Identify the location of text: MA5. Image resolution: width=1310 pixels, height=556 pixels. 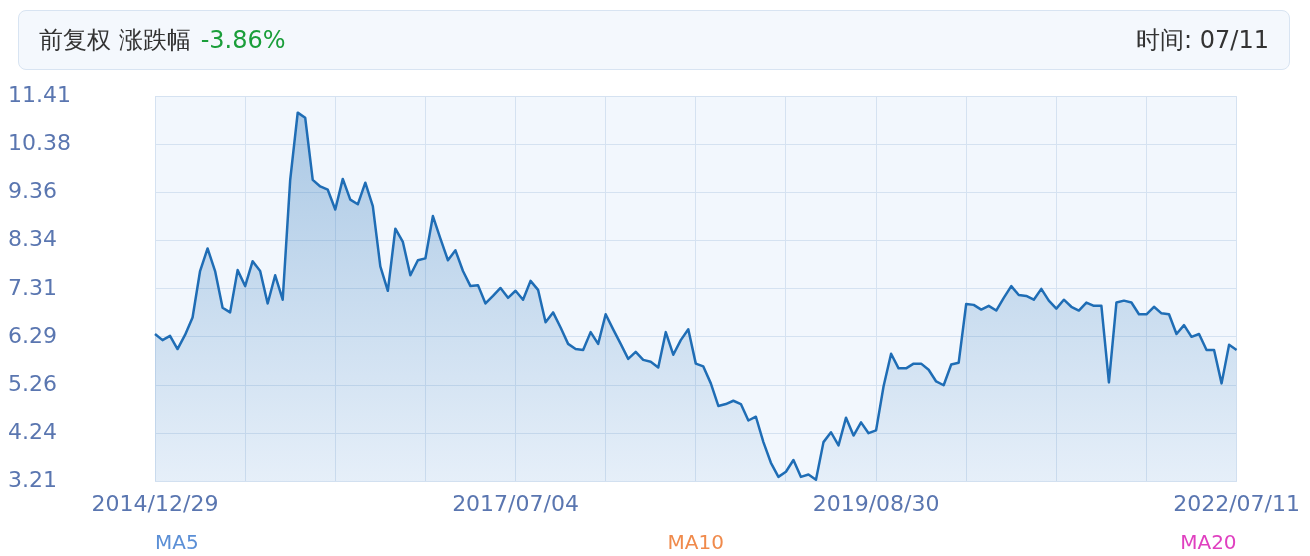
(177, 542).